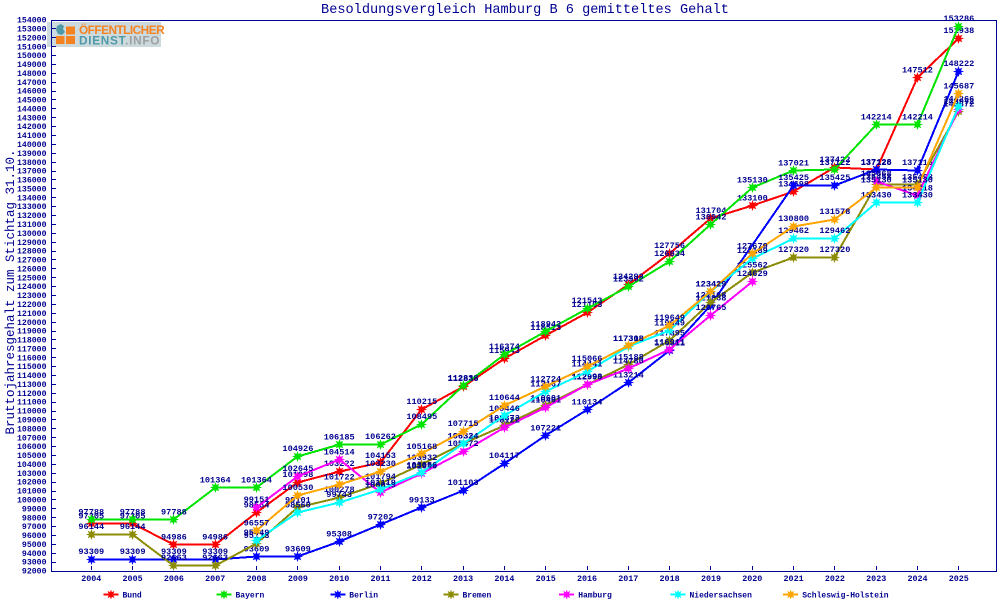 The image size is (1000, 605). Describe the element at coordinates (32, 172) in the screenshot. I see `svg-text: 137000` at that location.